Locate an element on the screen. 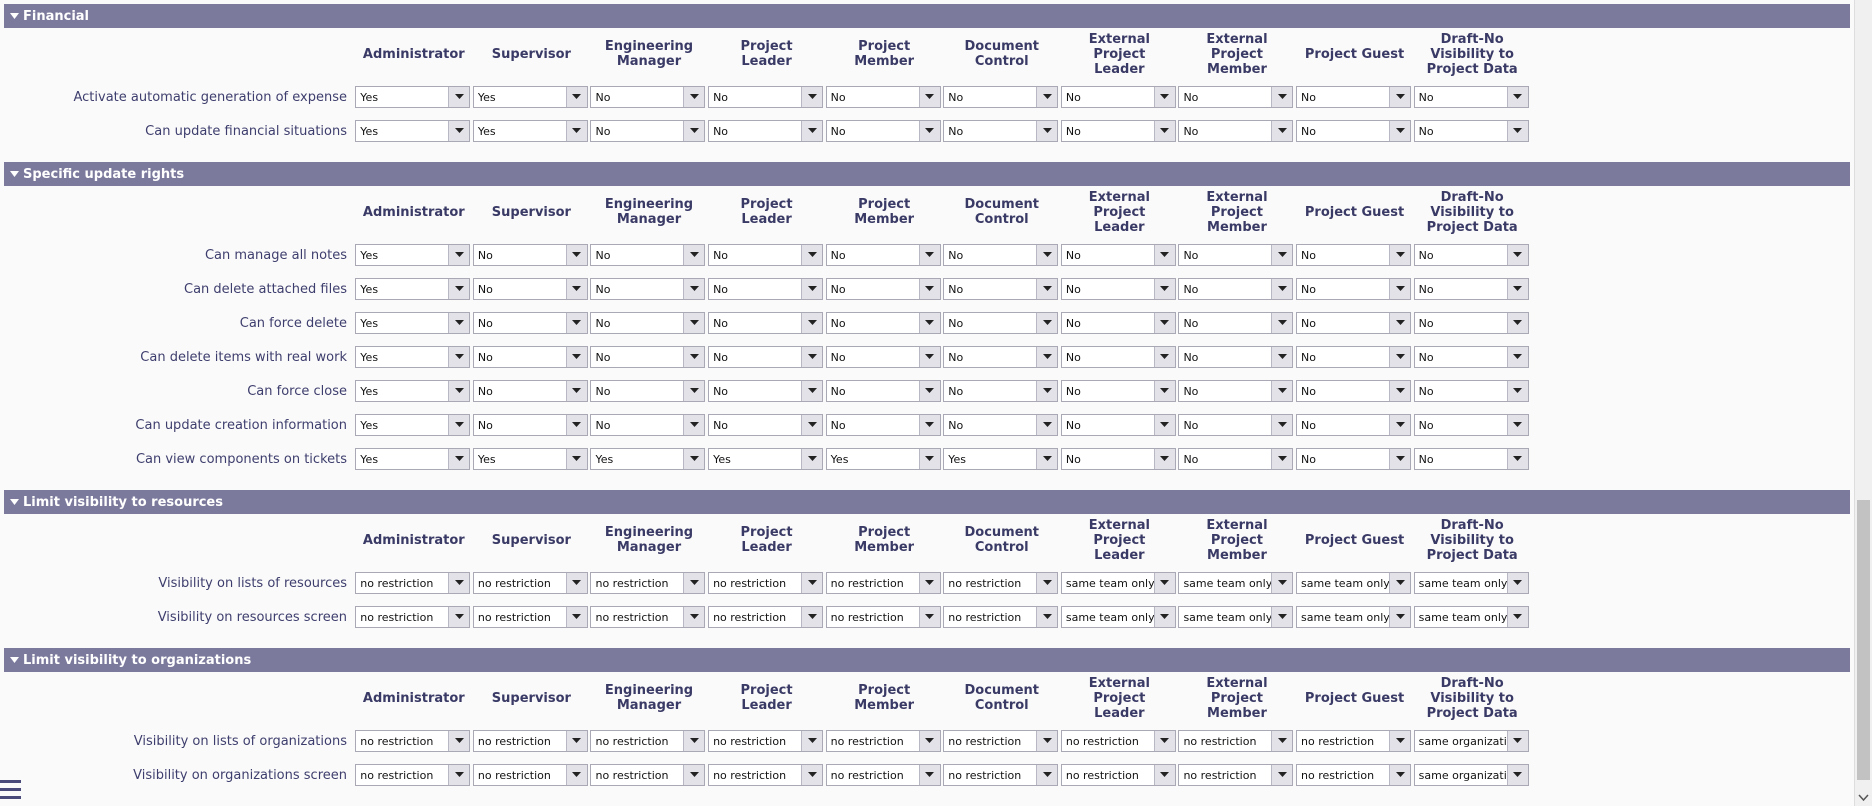 This screenshot has width=1872, height=806. scrollbar is located at coordinates (1863, 403).